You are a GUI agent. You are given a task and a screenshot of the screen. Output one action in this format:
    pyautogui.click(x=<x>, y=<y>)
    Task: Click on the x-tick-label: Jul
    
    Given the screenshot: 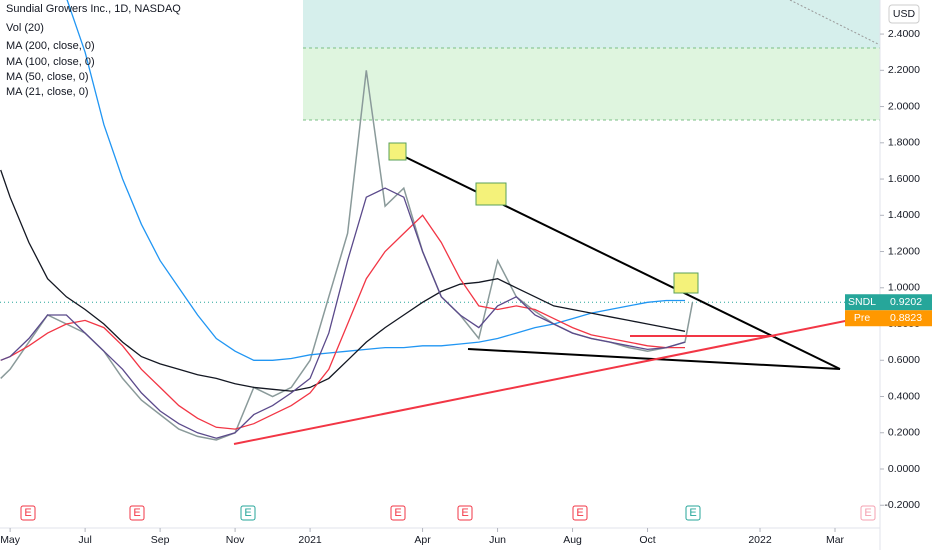 What is the action you would take?
    pyautogui.click(x=84, y=540)
    